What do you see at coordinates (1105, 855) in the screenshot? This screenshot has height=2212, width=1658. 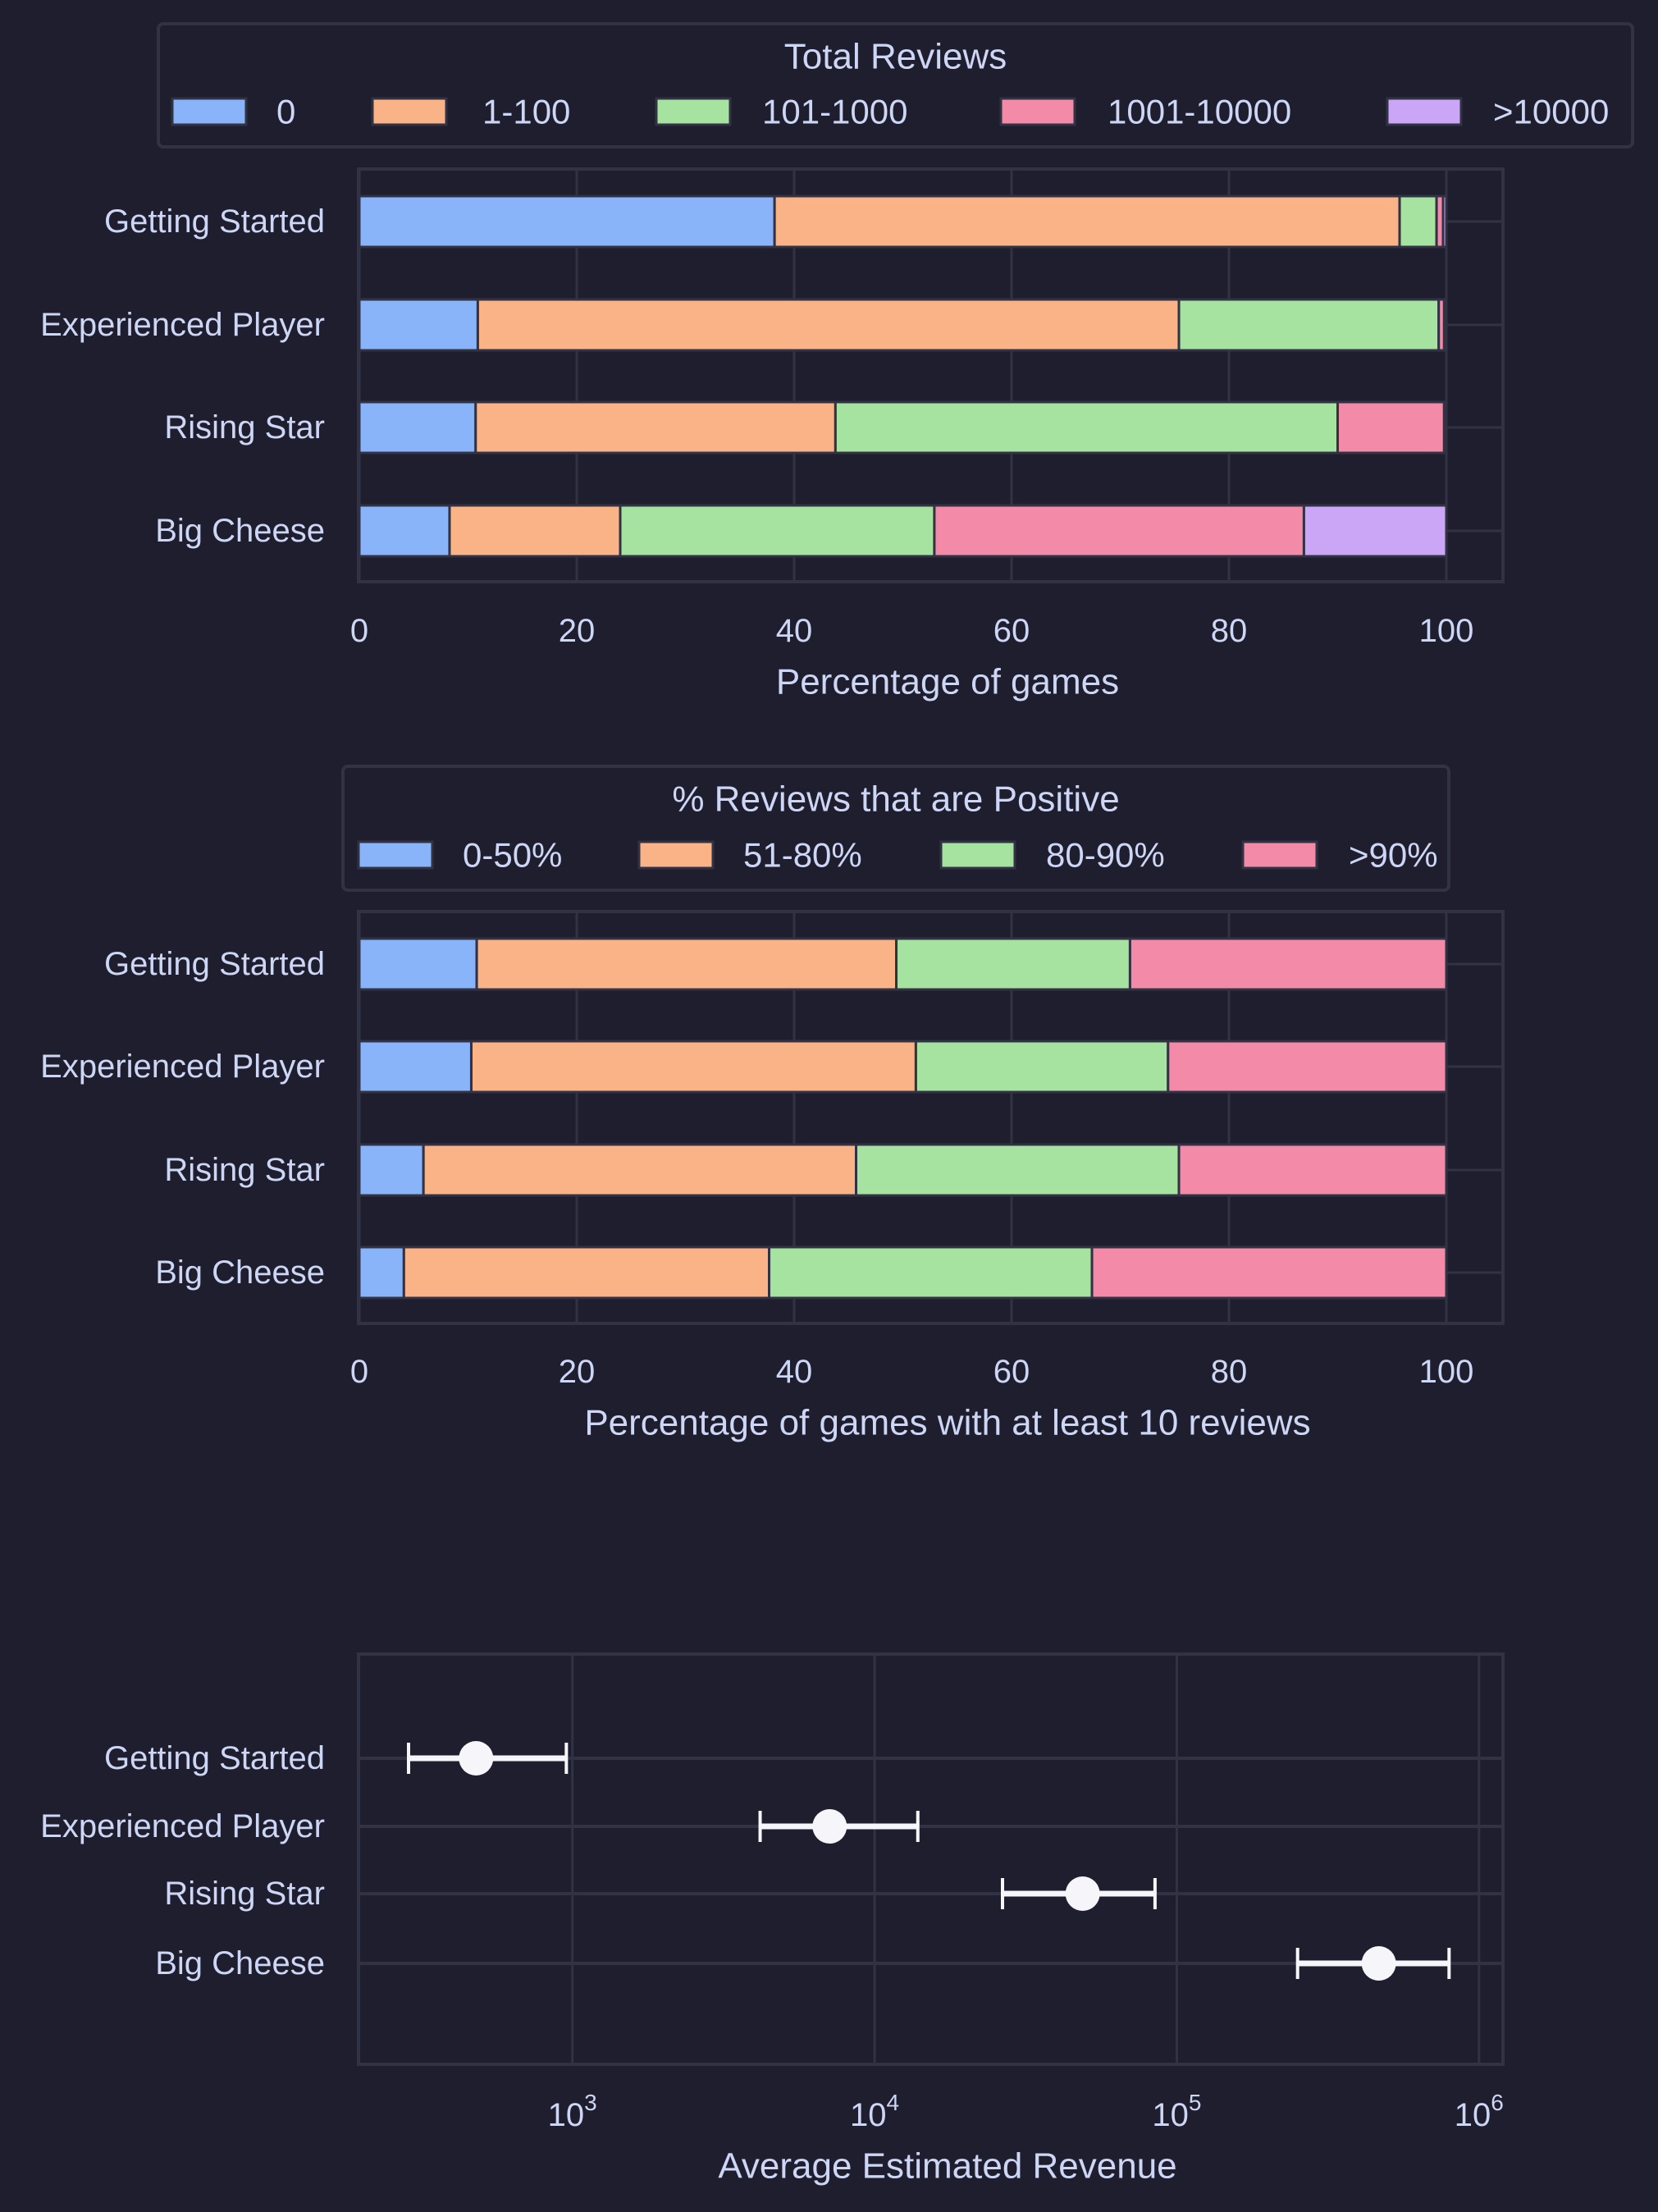 I see `legend-label: 80-90%` at bounding box center [1105, 855].